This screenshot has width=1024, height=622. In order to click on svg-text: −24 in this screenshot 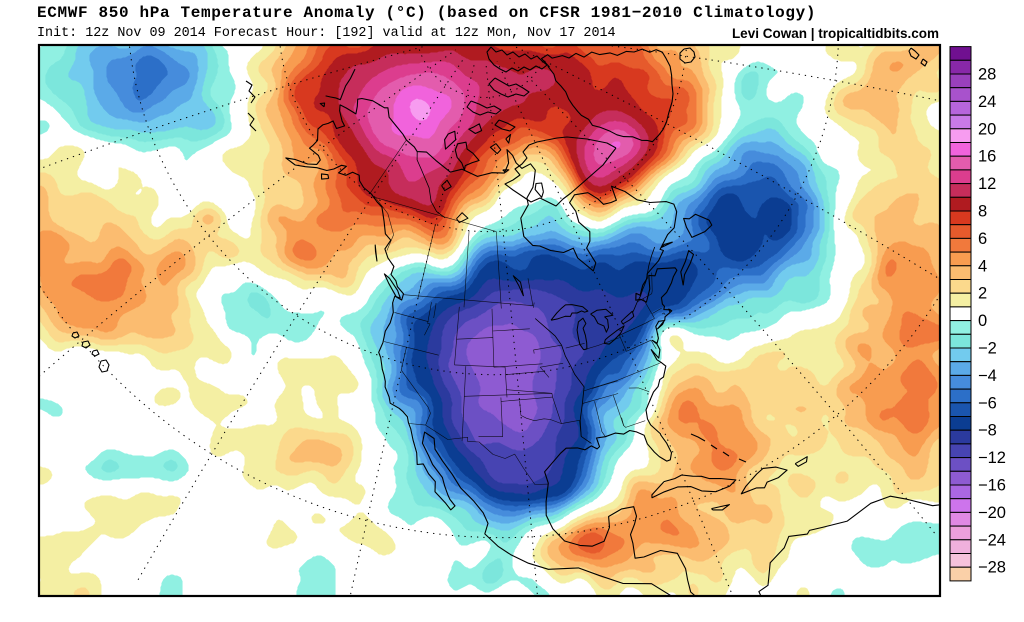, I will do `click(992, 540)`.